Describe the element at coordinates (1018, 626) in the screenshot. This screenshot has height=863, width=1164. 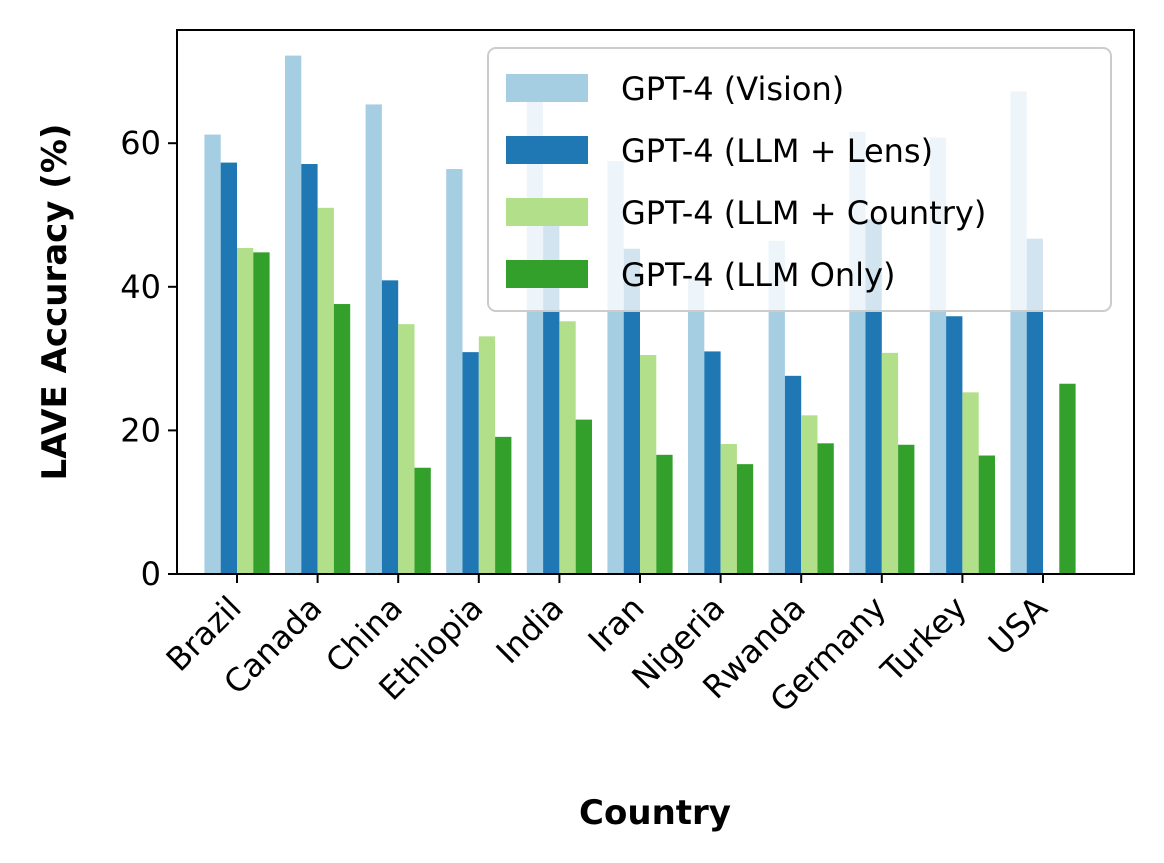
I see `x-tick-label-usa: USA` at that location.